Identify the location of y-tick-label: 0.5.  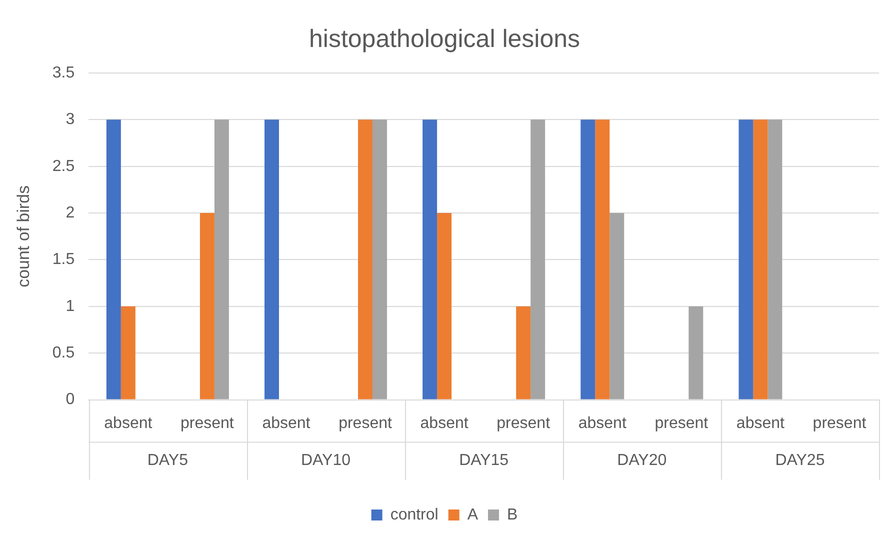
(63, 353).